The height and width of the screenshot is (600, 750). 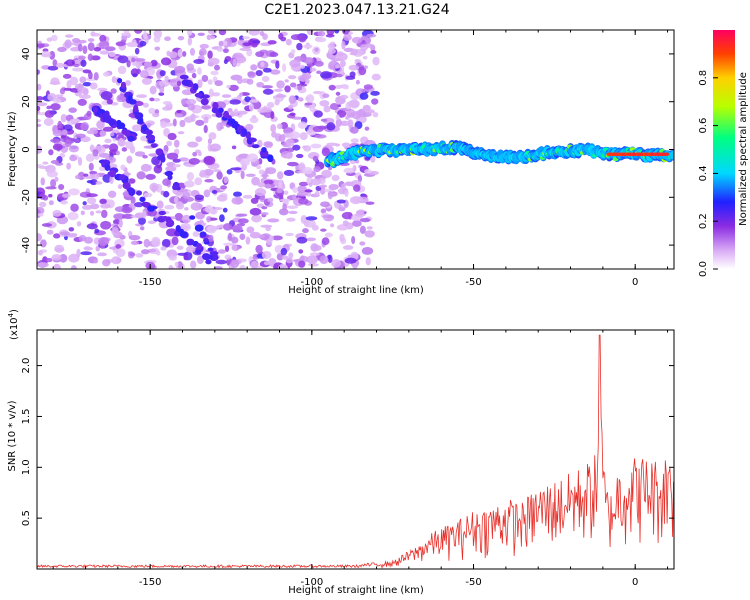 What do you see at coordinates (26, 101) in the screenshot?
I see `y-tick-label: 20` at bounding box center [26, 101].